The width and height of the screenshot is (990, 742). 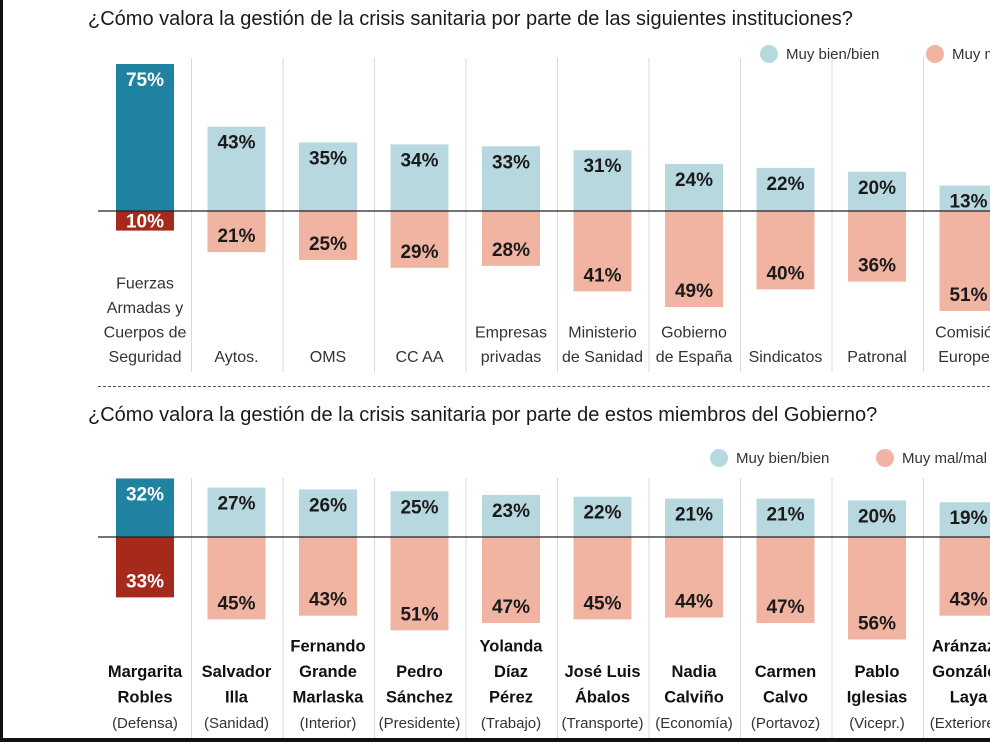 I want to click on member-role: (Sanidad), so click(x=236, y=723).